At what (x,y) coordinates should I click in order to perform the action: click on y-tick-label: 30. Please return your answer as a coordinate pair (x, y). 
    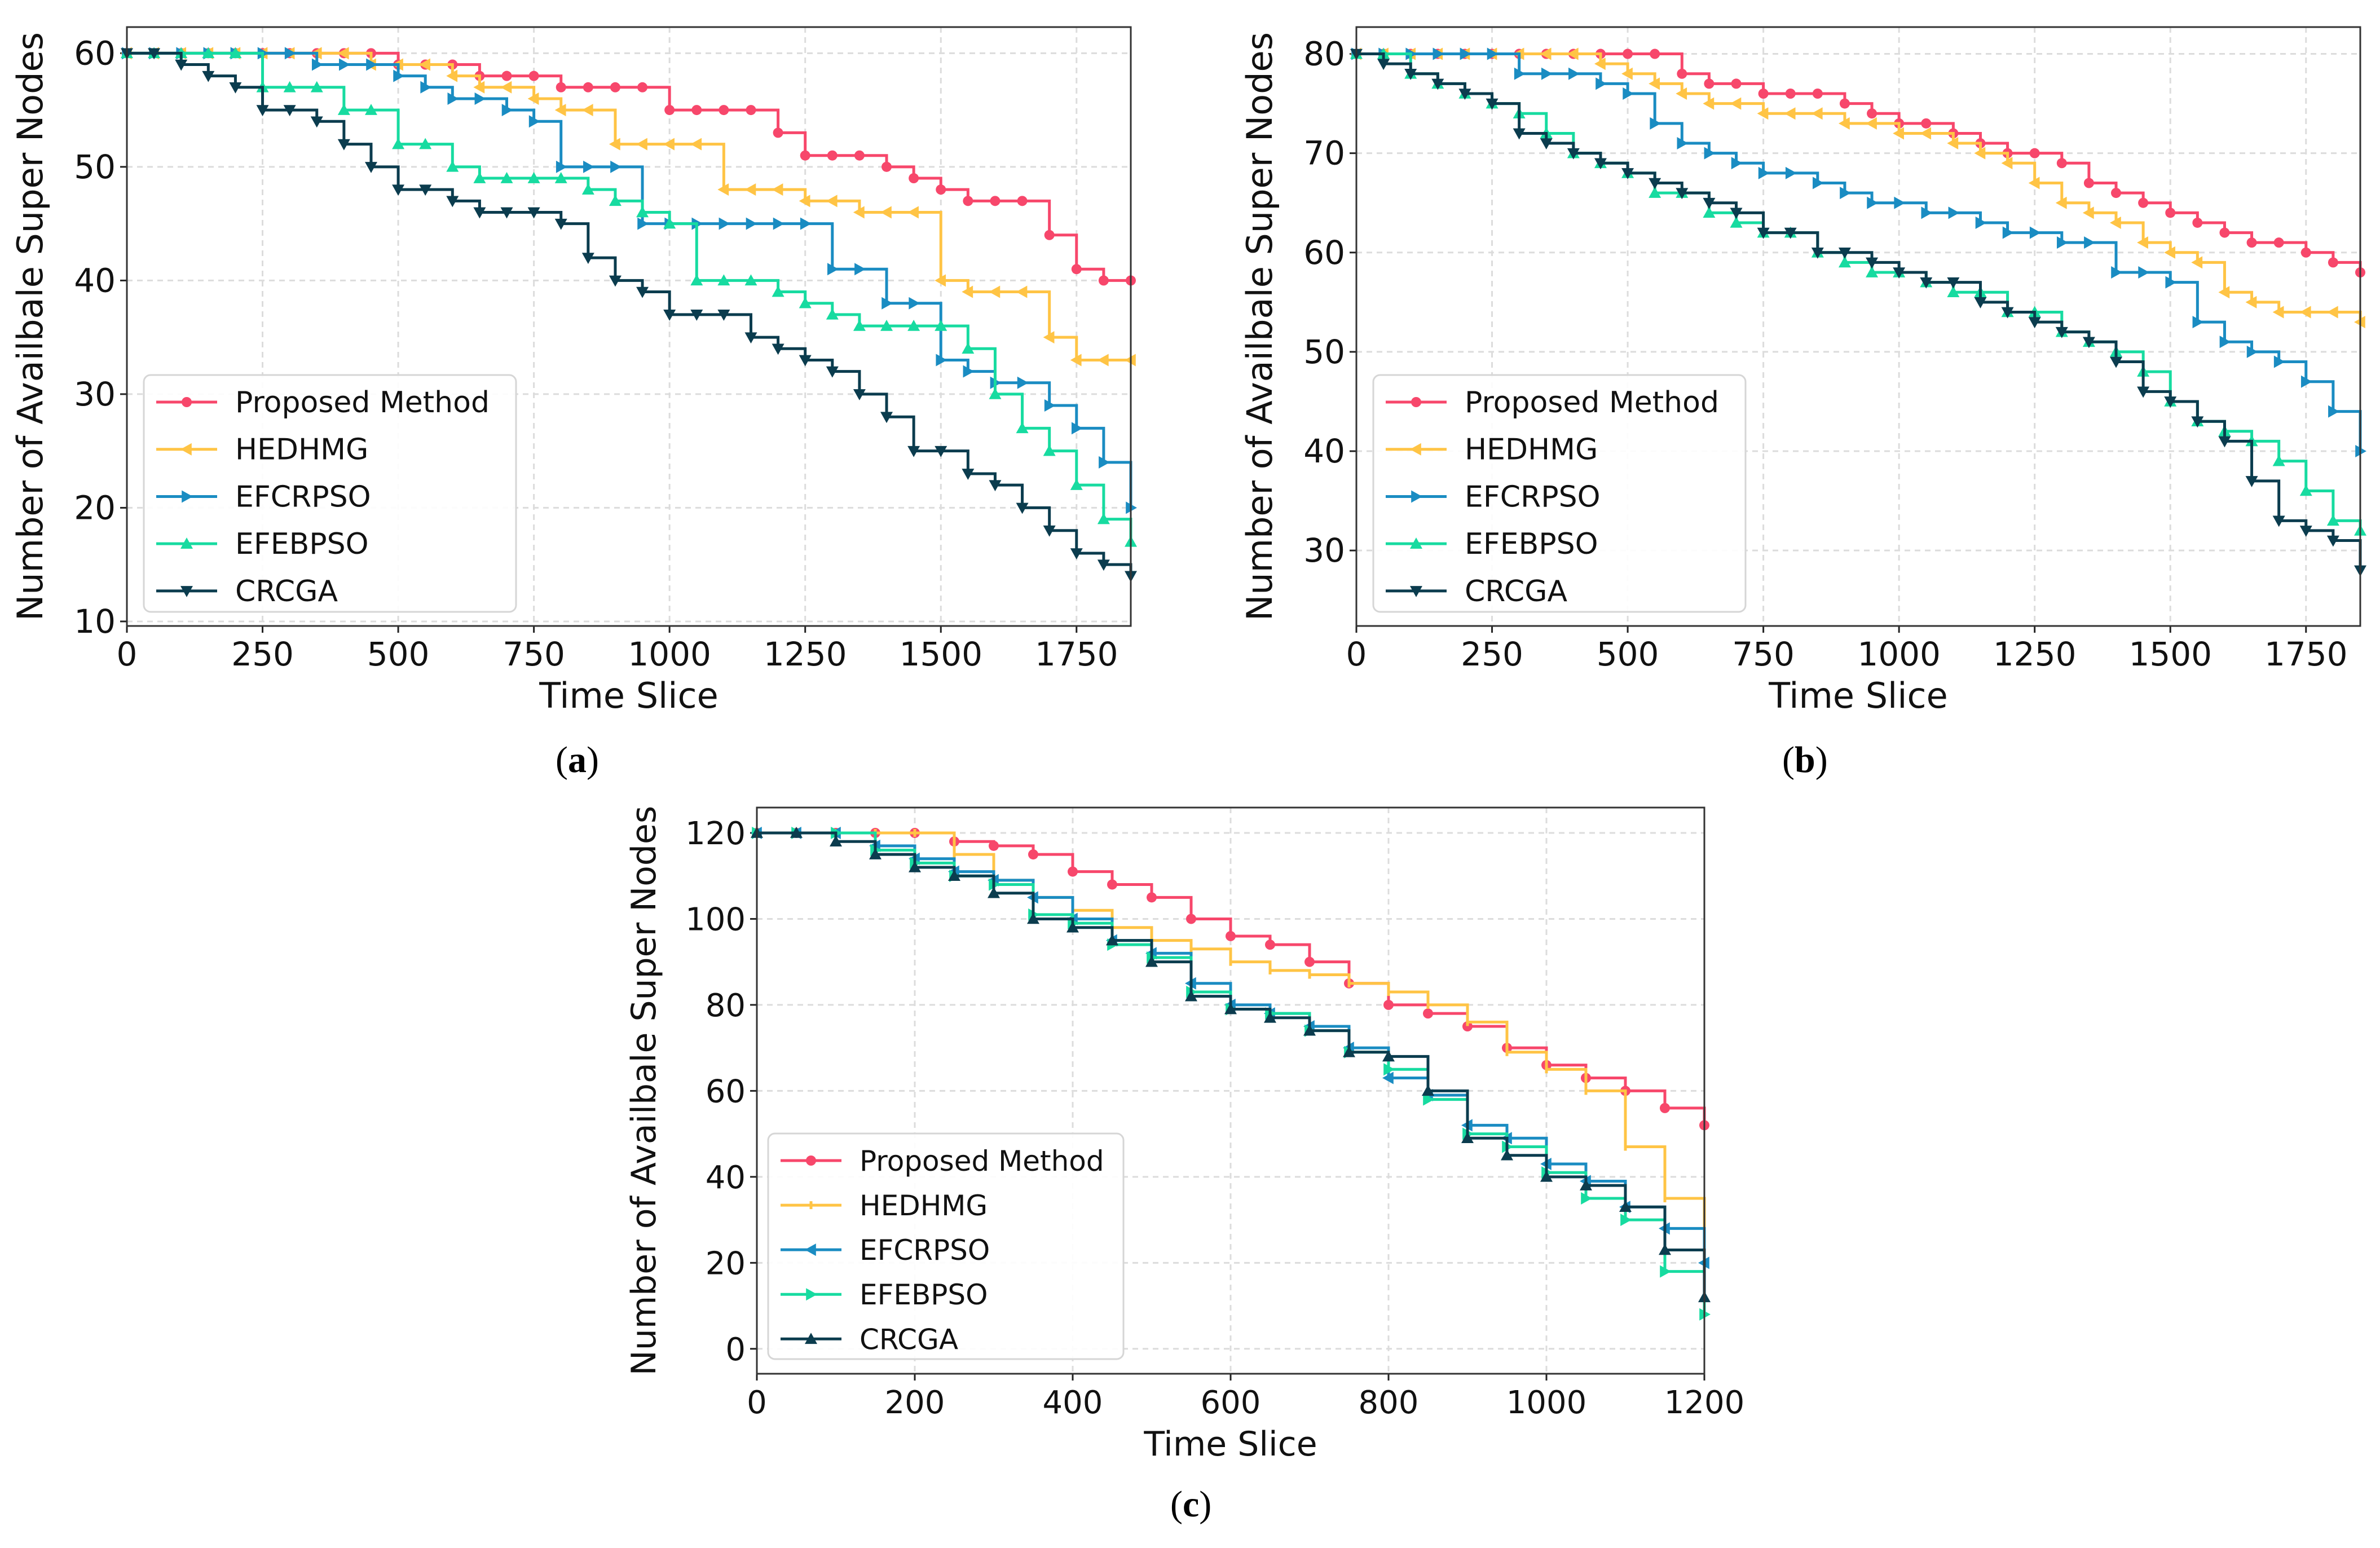
    Looking at the image, I should click on (95, 394).